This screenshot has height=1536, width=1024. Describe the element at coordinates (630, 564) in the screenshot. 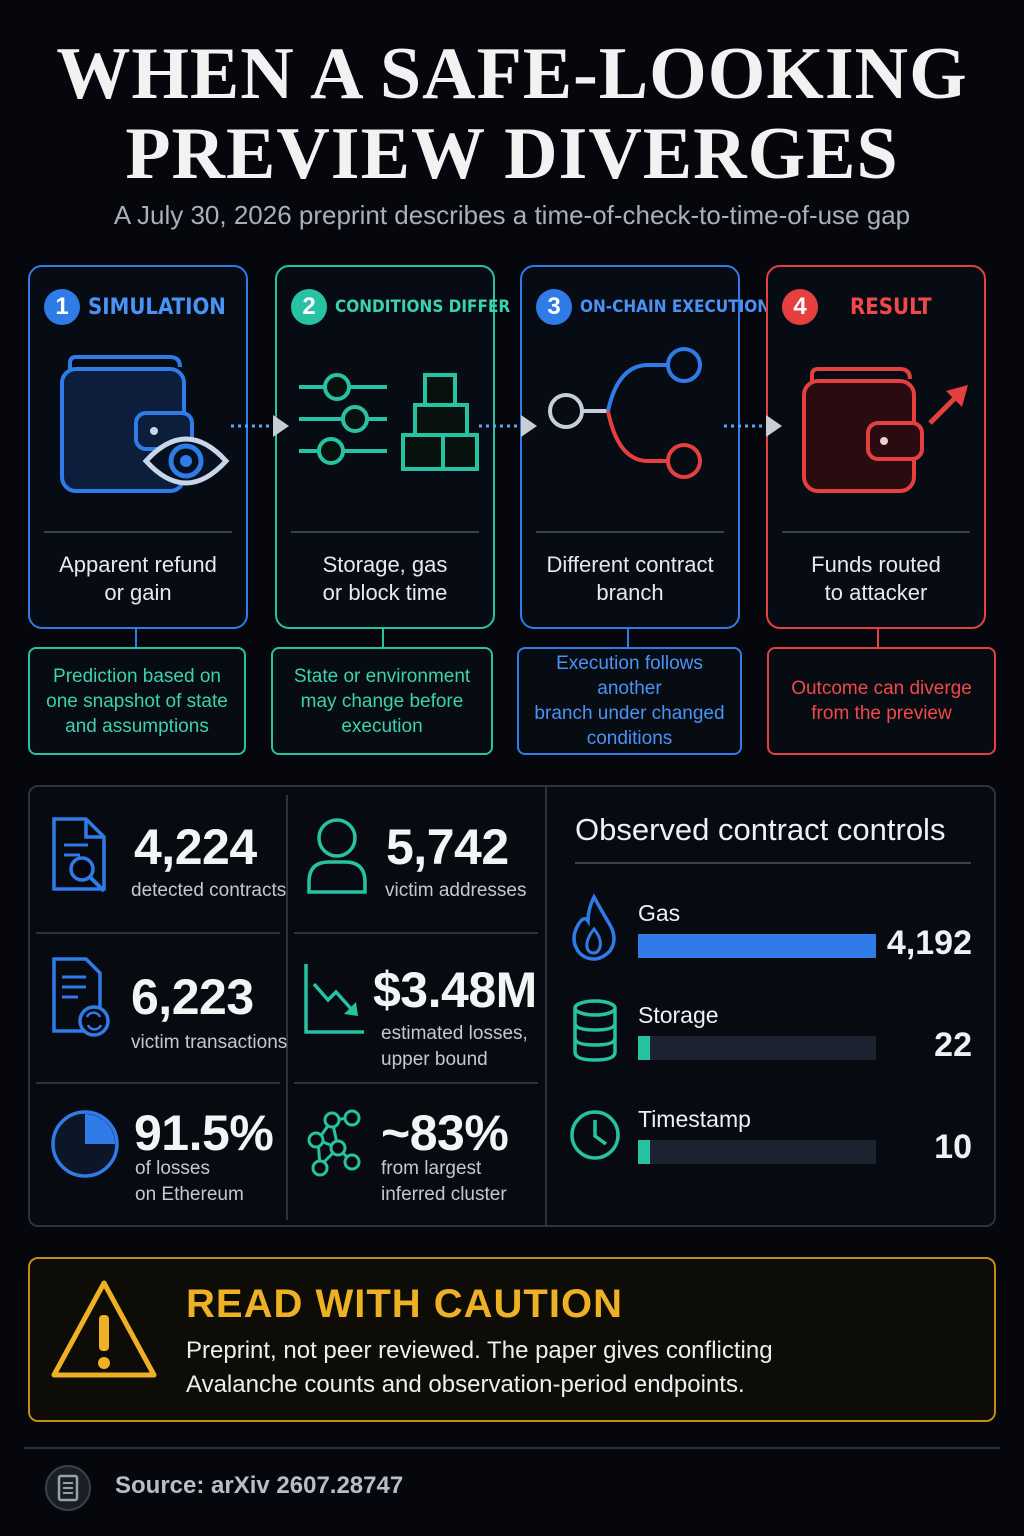

I see `caption-line: Different contract` at that location.